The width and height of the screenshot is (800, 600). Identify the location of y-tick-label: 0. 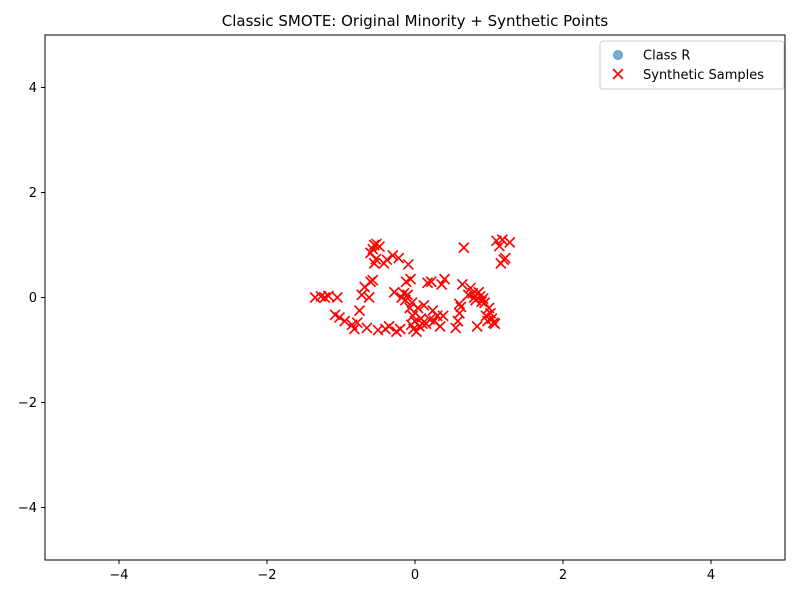
(33, 298).